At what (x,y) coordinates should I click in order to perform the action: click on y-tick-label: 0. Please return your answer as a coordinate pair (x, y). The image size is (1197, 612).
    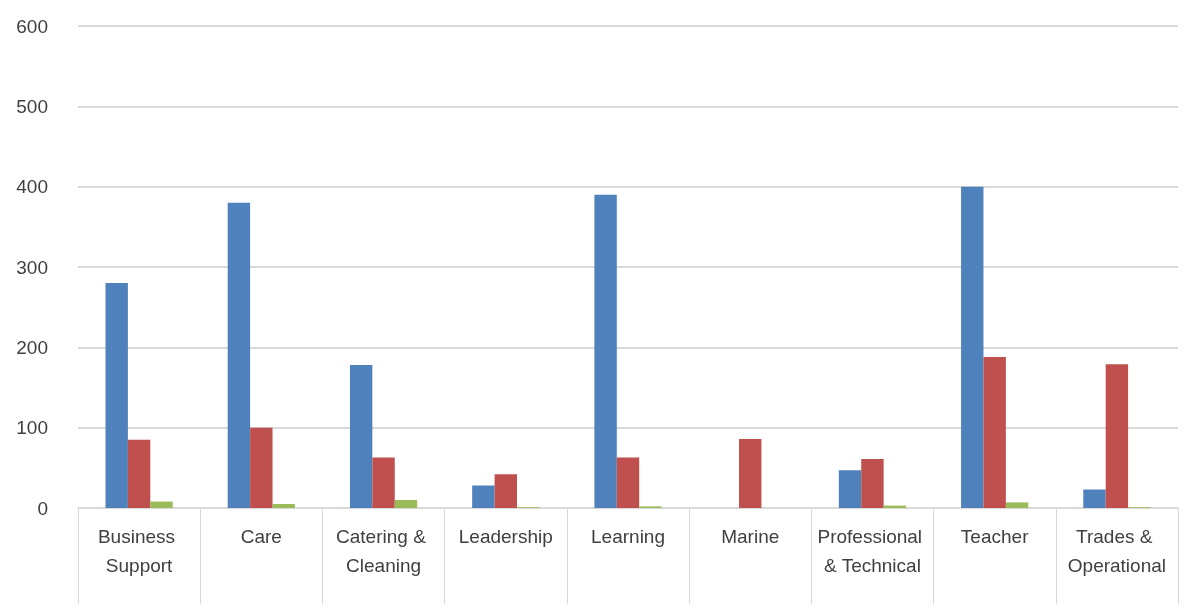
    Looking at the image, I should click on (42, 508).